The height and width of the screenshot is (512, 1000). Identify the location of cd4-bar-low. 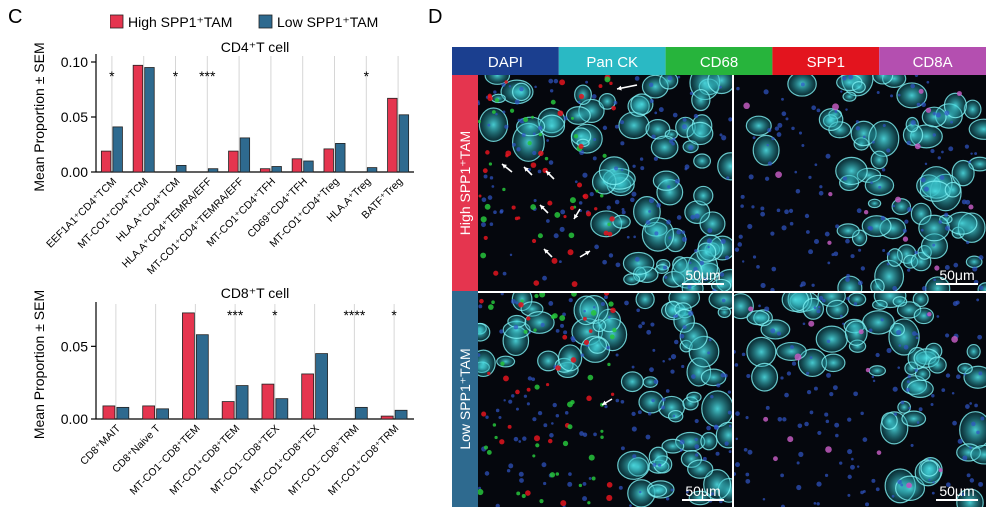
(213, 170).